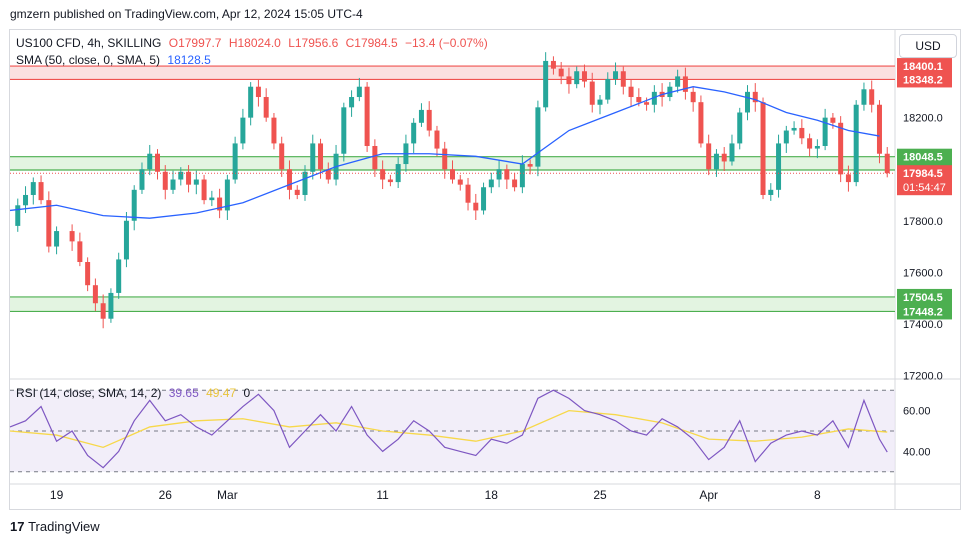  Describe the element at coordinates (917, 452) in the screenshot. I see `rsi-tick-label: 40.00` at that location.